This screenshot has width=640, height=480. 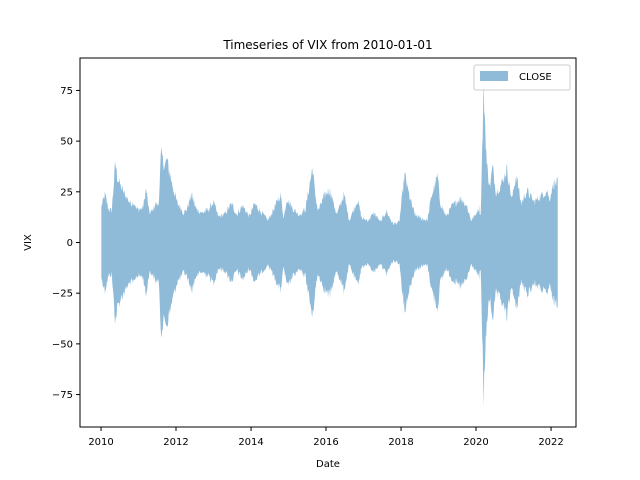 What do you see at coordinates (62, 294) in the screenshot?
I see `y-tick-label: −25` at bounding box center [62, 294].